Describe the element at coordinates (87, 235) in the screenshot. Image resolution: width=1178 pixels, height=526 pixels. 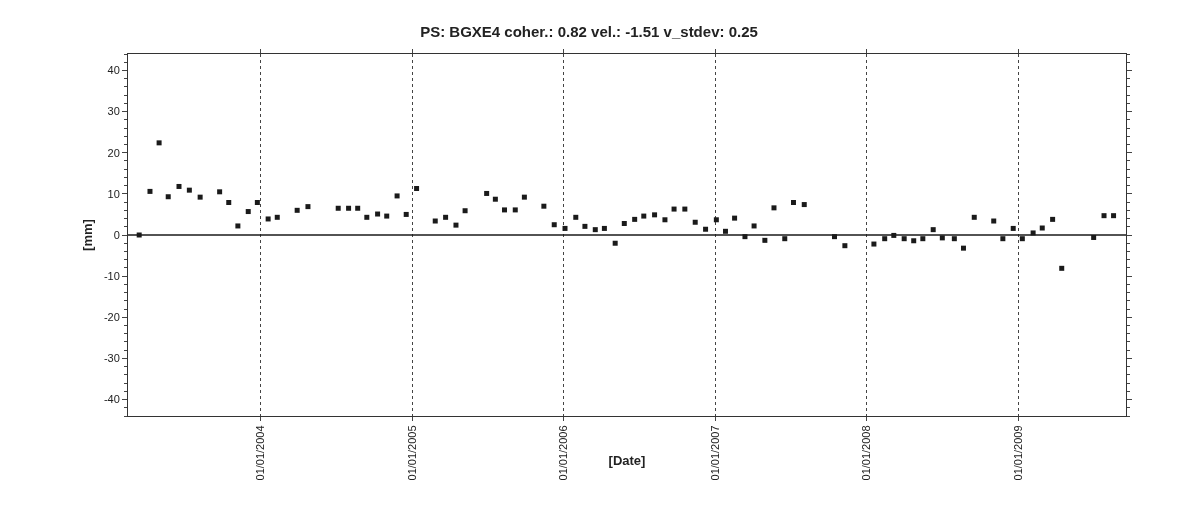
I see `y-axis-title: [mm]` at that location.